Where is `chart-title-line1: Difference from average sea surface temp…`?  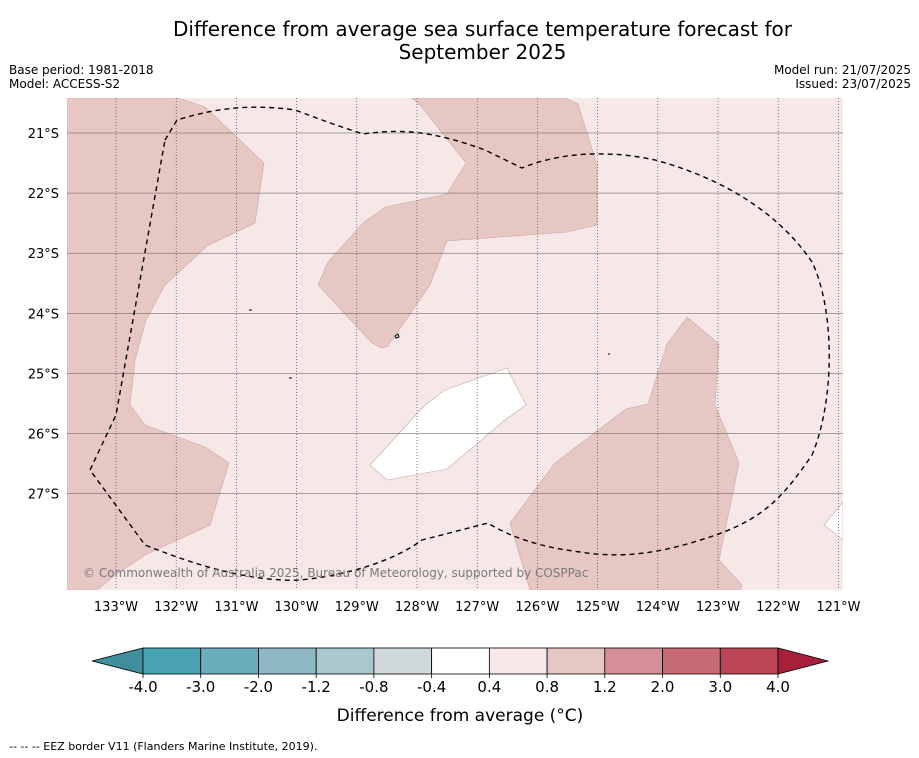 chart-title-line1: Difference from average sea surface temp… is located at coordinates (482, 29).